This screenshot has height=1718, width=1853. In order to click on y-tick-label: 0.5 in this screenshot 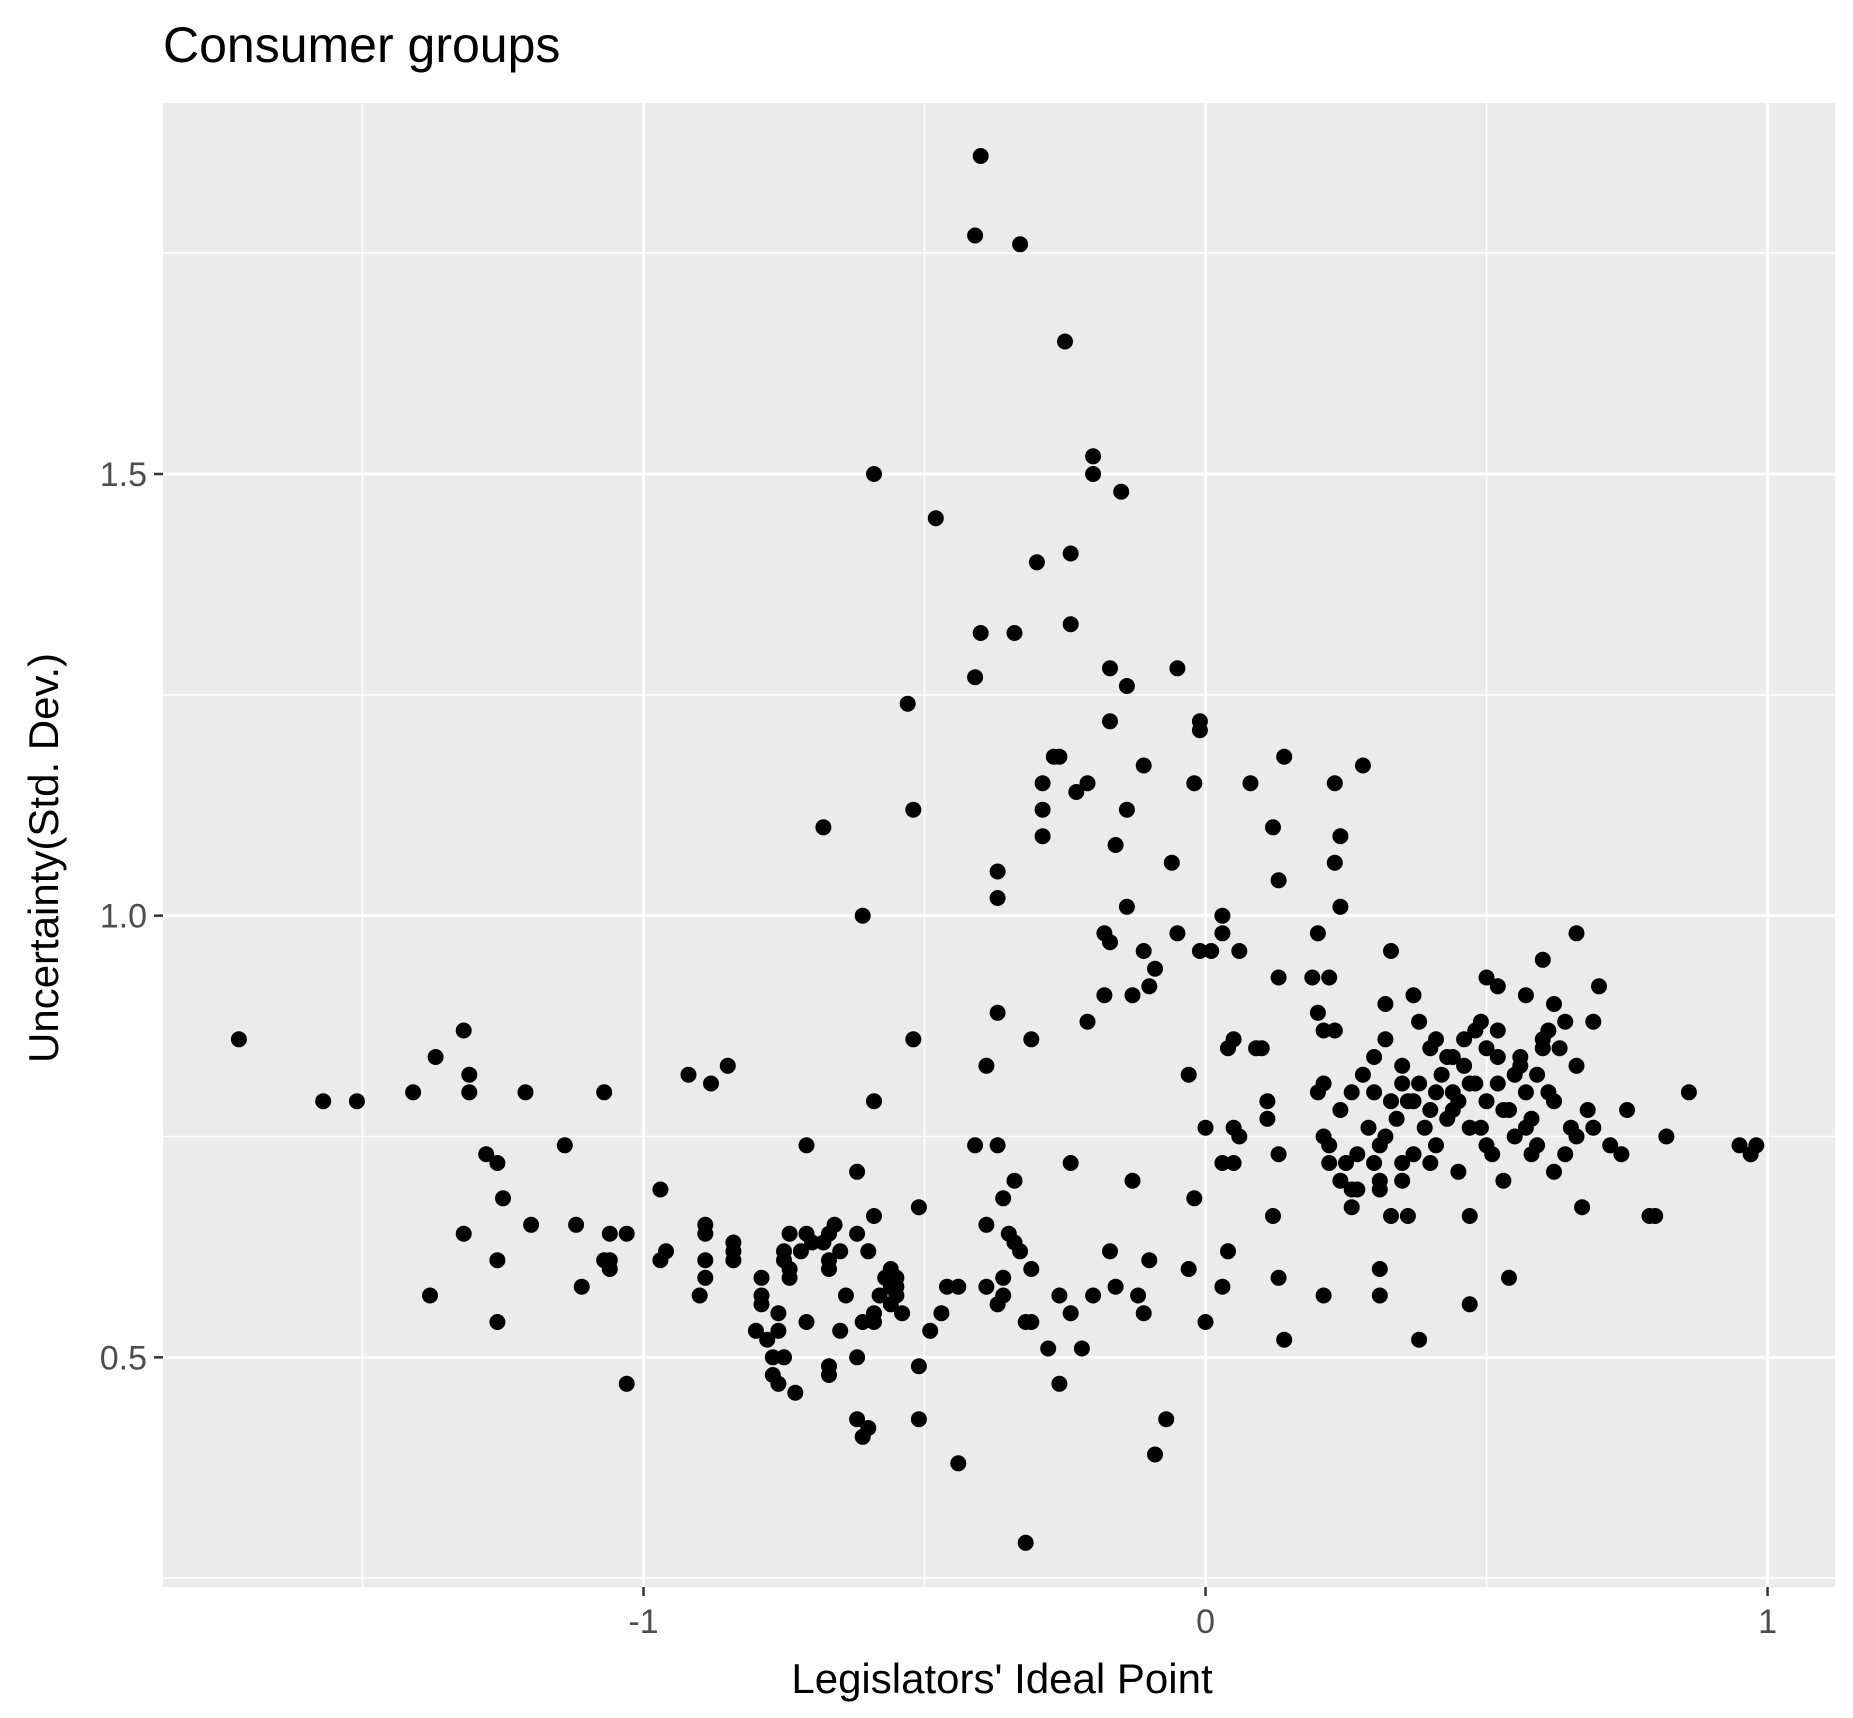, I will do `click(123, 1358)`.